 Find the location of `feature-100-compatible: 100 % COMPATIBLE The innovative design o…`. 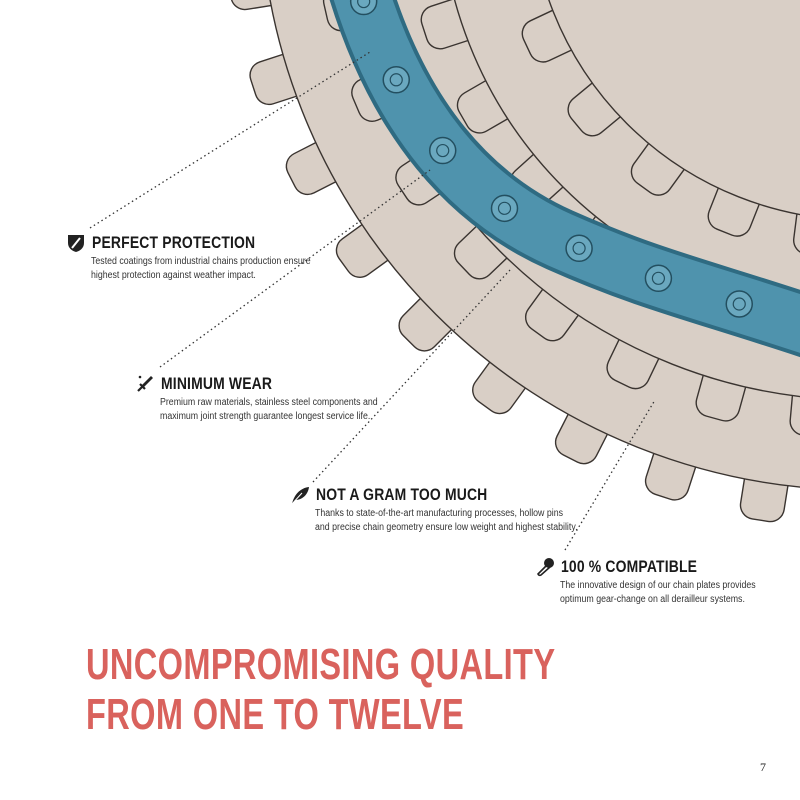

feature-100-compatible: 100 % COMPATIBLE The innovative design o… is located at coordinates (667, 582).